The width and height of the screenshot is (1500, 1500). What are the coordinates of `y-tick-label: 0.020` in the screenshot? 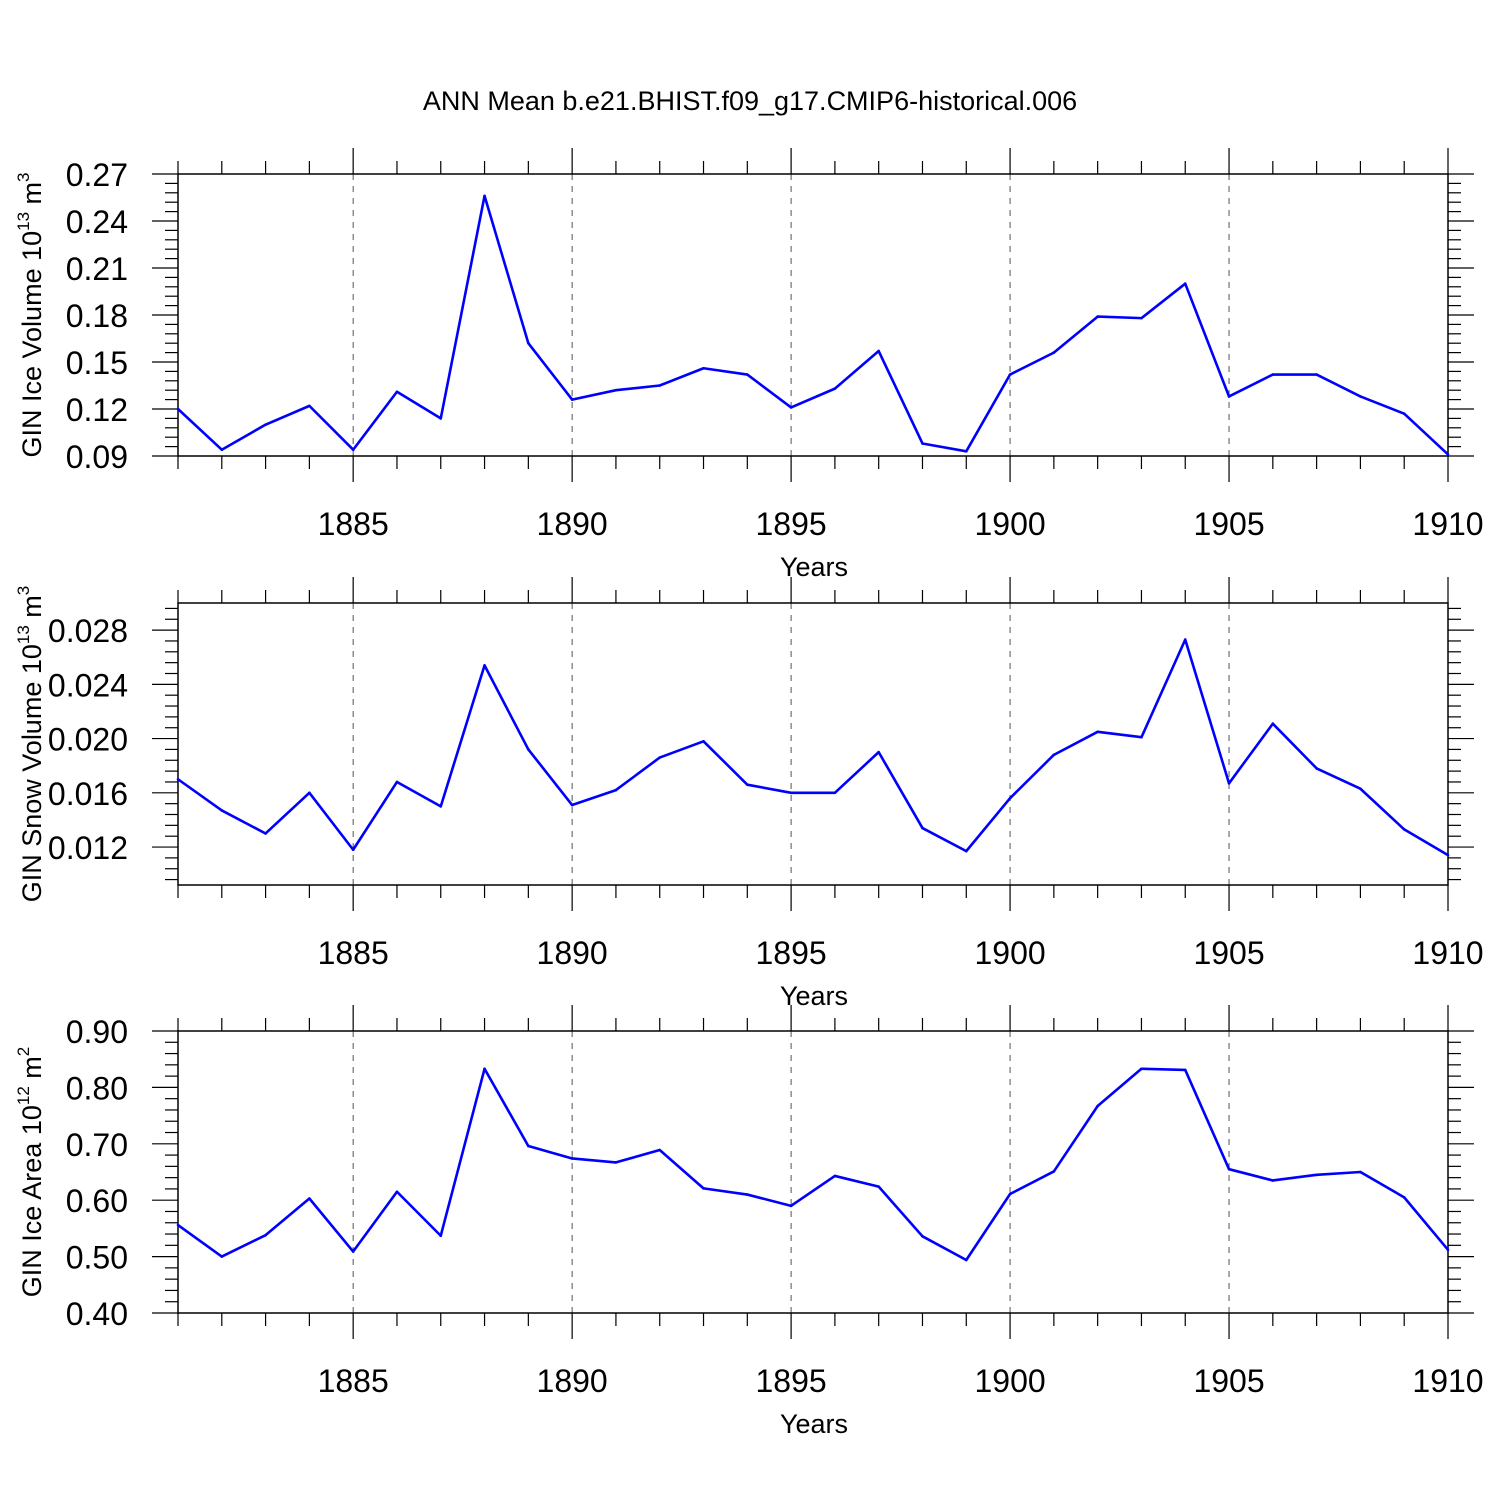 It's located at (88, 740).